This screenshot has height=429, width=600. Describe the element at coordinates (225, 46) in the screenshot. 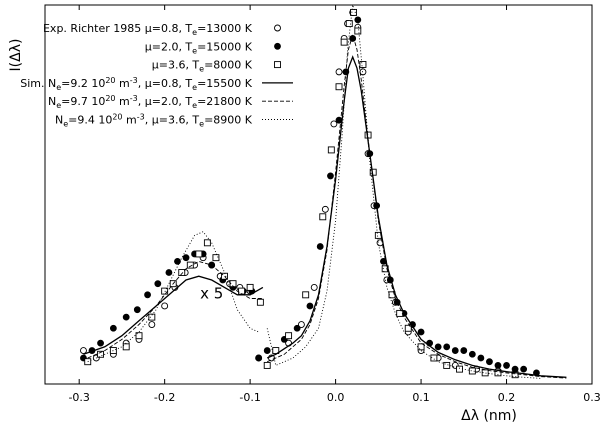

I see `legend-label-part: =15000 K` at that location.